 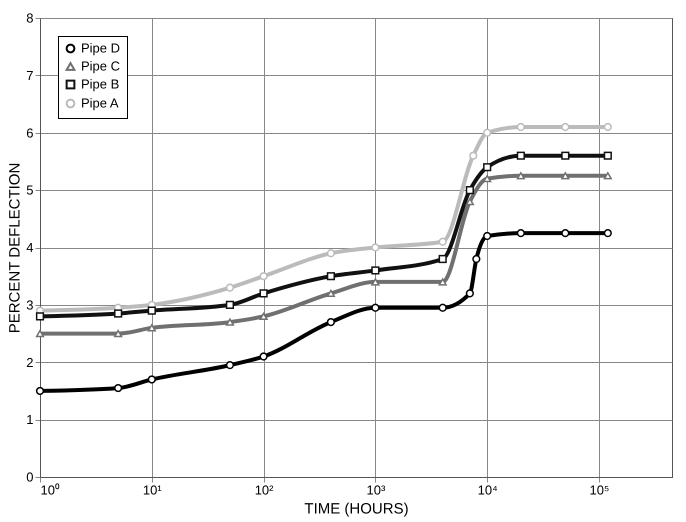 What do you see at coordinates (376, 490) in the screenshot?
I see `x-tick-label: 10³` at bounding box center [376, 490].